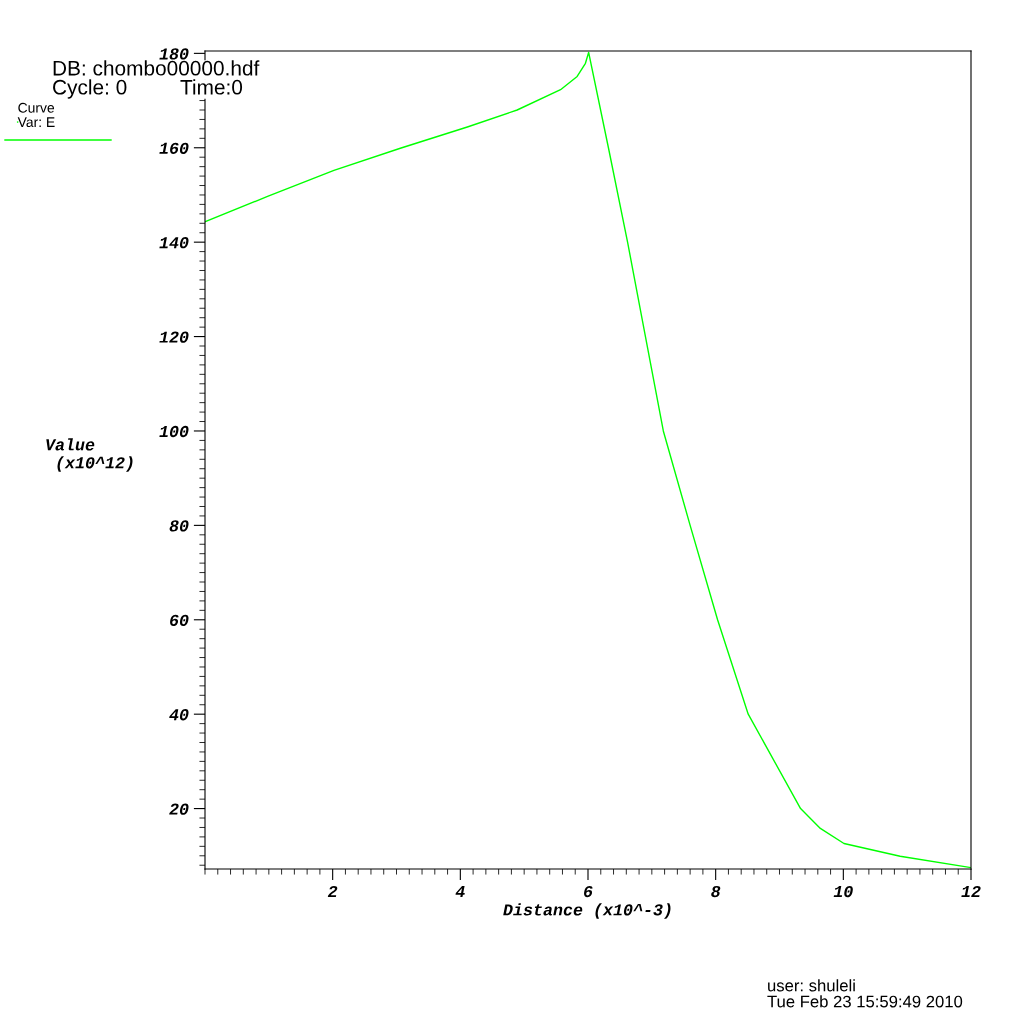 This screenshot has width=1024, height=1024. I want to click on text: Tue Feb 23 15:59:49 2010, so click(865, 1001).